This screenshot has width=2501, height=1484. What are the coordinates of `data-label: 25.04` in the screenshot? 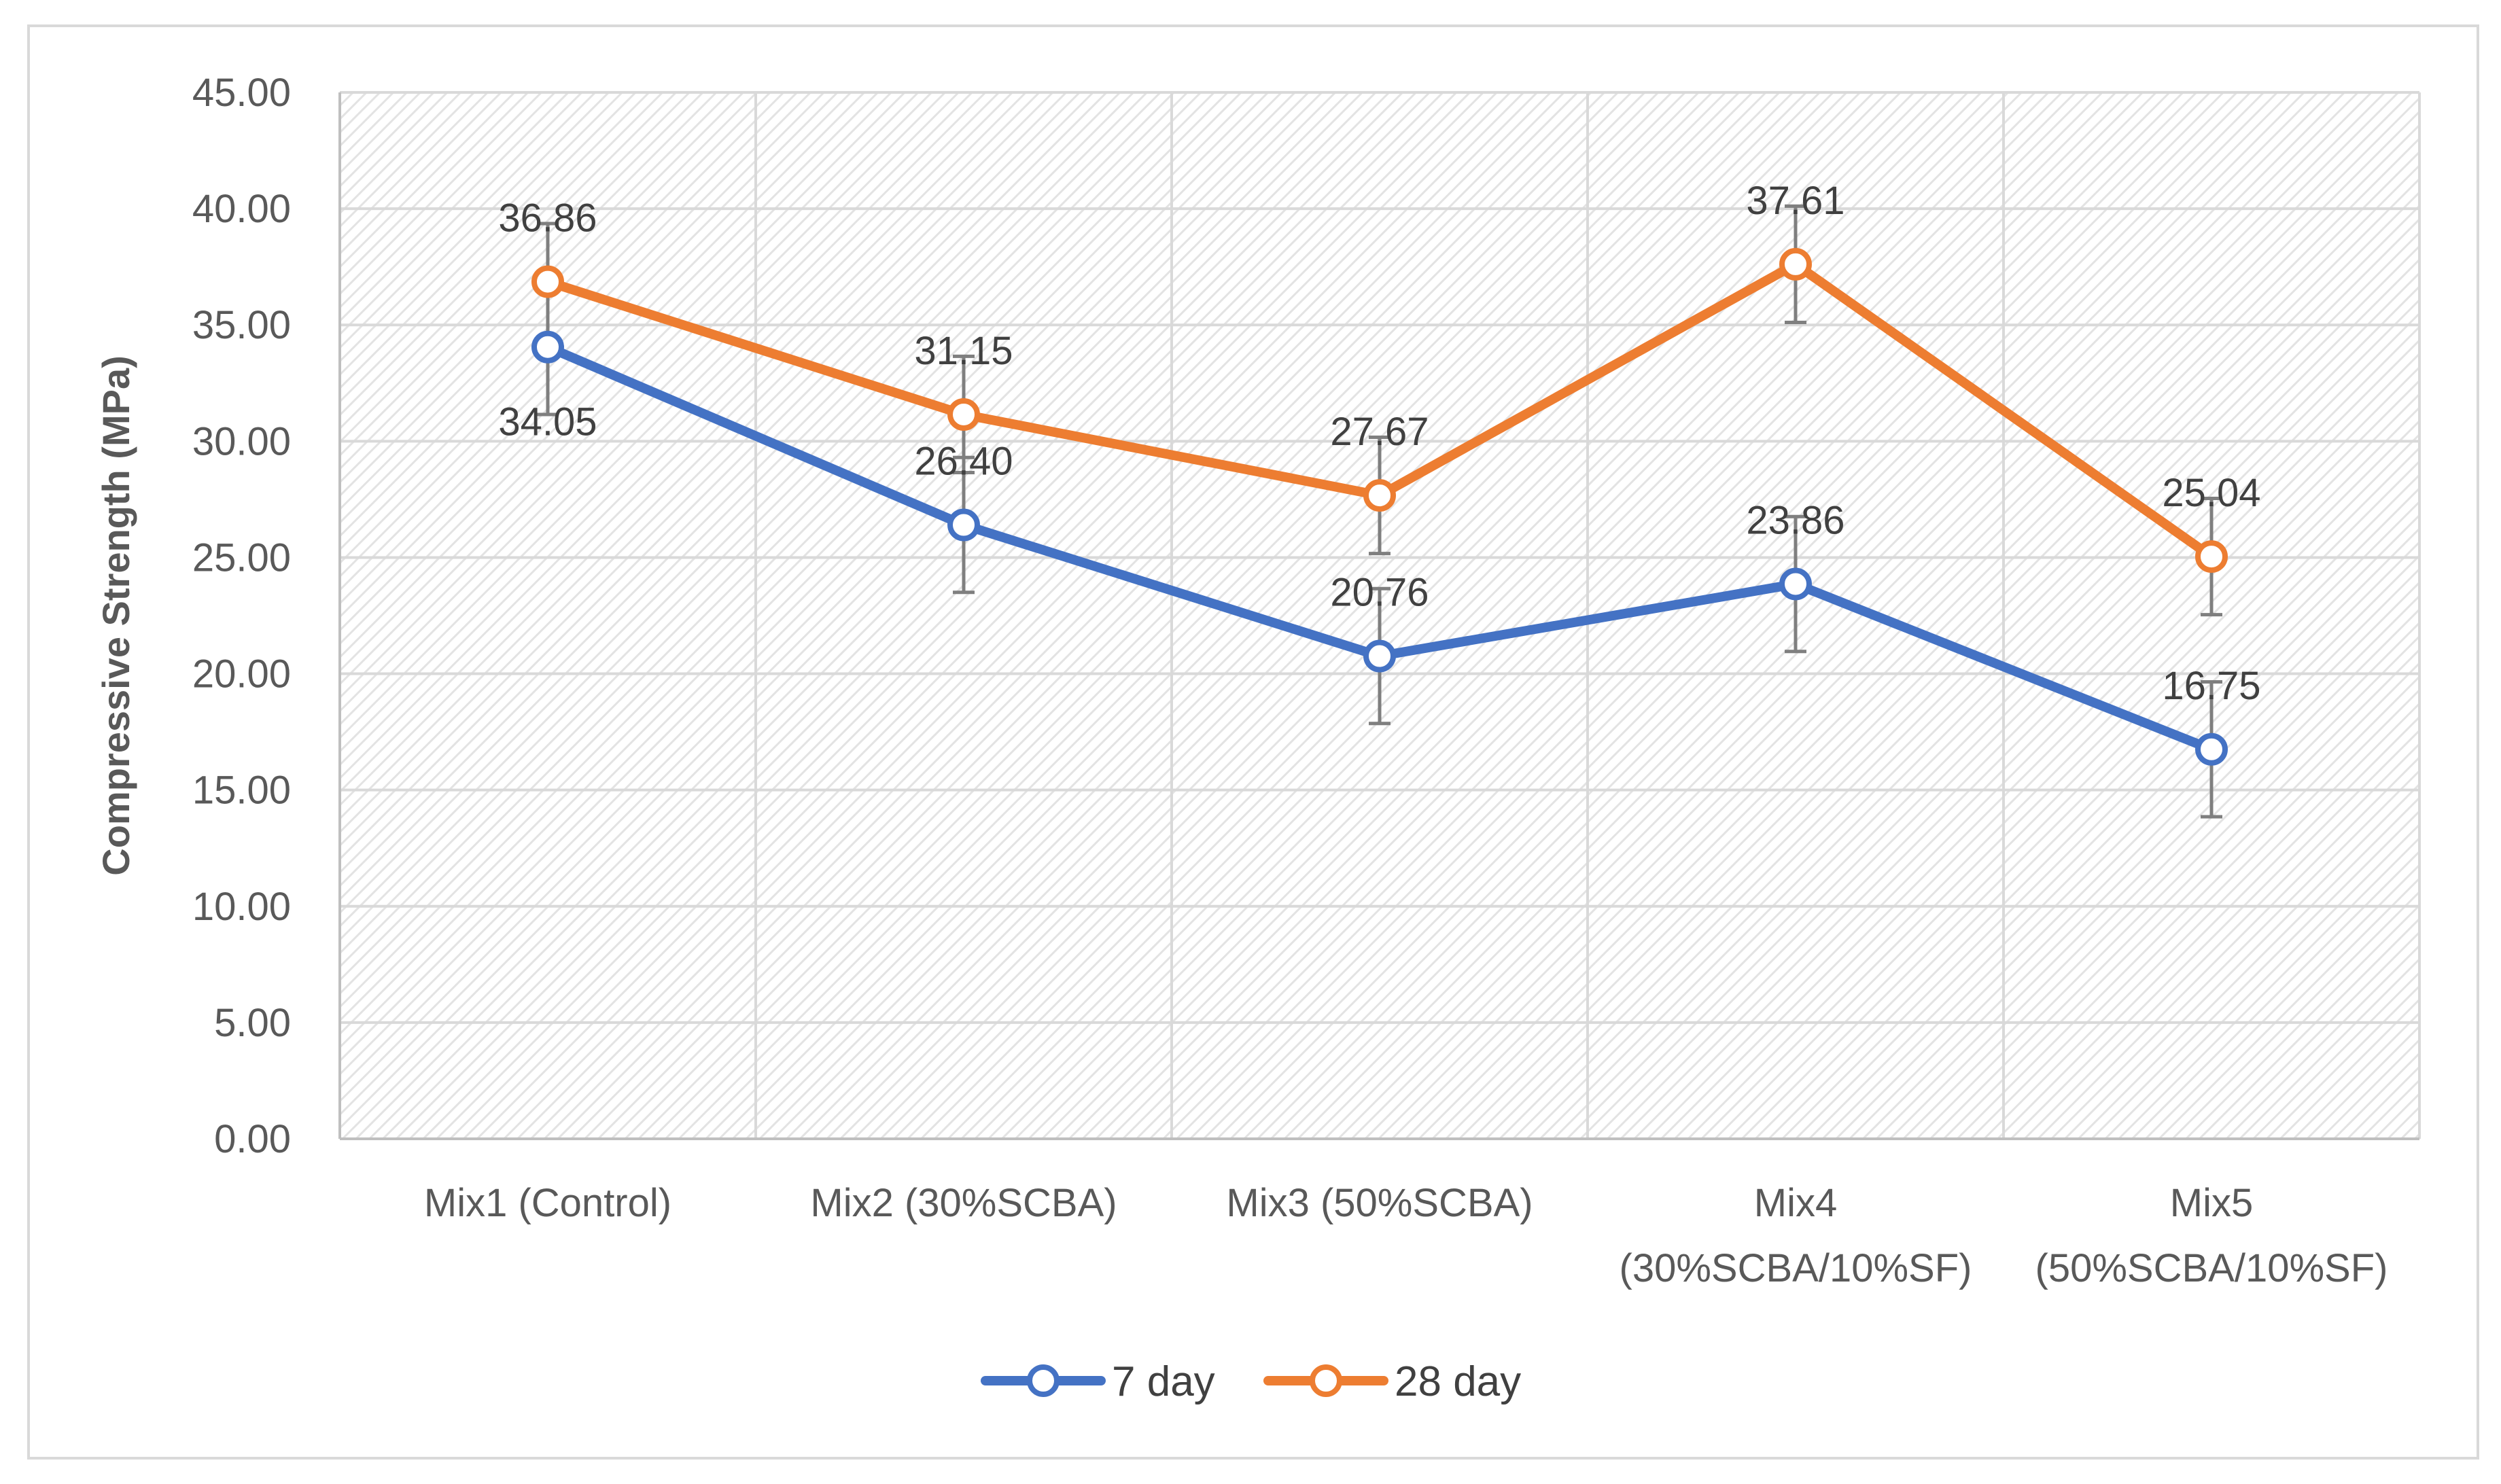 It's located at (2211, 493).